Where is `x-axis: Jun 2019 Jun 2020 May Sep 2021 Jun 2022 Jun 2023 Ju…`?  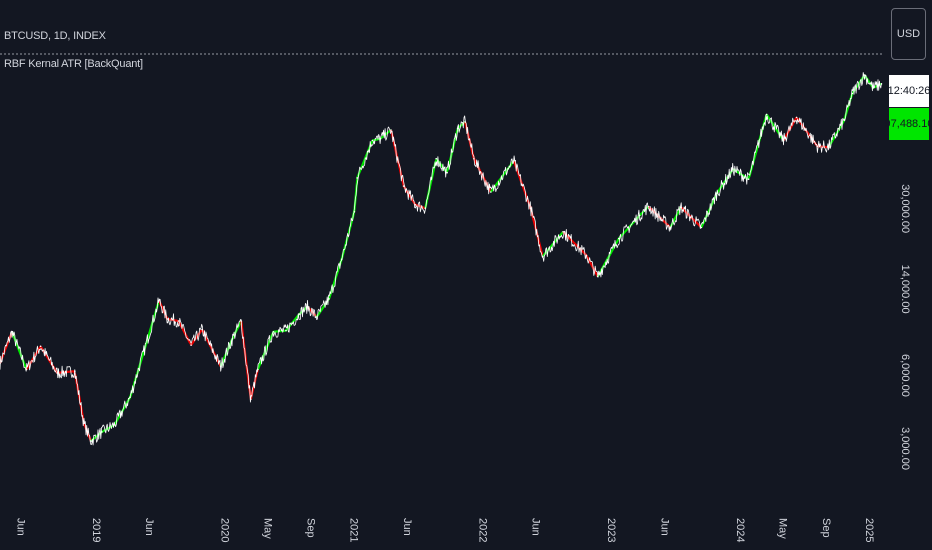
x-axis: Jun 2019 Jun 2020 May Sep 2021 Jun 2022 Jun 2023 Ju… is located at coordinates (445, 530).